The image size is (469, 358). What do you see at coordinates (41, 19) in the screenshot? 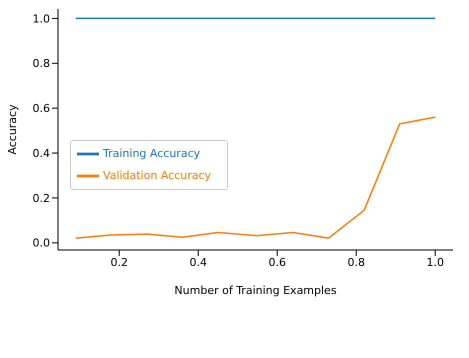
I see `y-tick-label: 1.0` at bounding box center [41, 19].